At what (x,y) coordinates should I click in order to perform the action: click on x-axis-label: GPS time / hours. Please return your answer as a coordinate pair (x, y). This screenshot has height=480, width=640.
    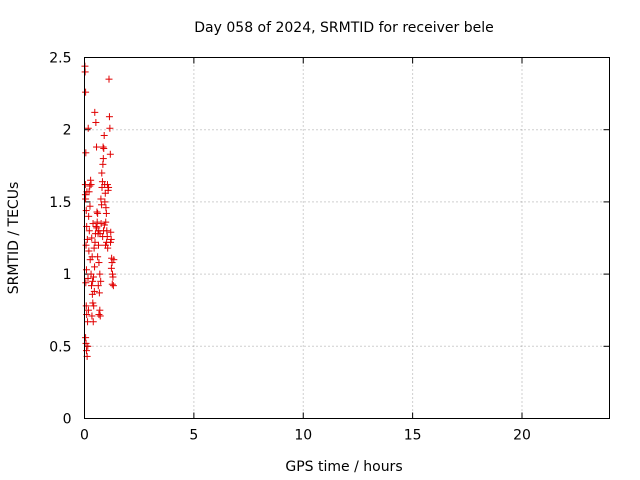
    Looking at the image, I should click on (343, 467).